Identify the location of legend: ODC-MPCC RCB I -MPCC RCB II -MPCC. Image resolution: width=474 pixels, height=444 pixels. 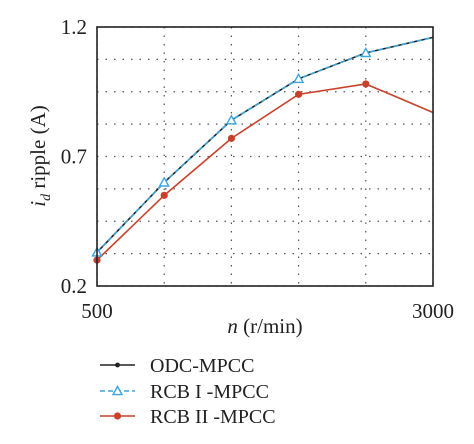
(188, 391).